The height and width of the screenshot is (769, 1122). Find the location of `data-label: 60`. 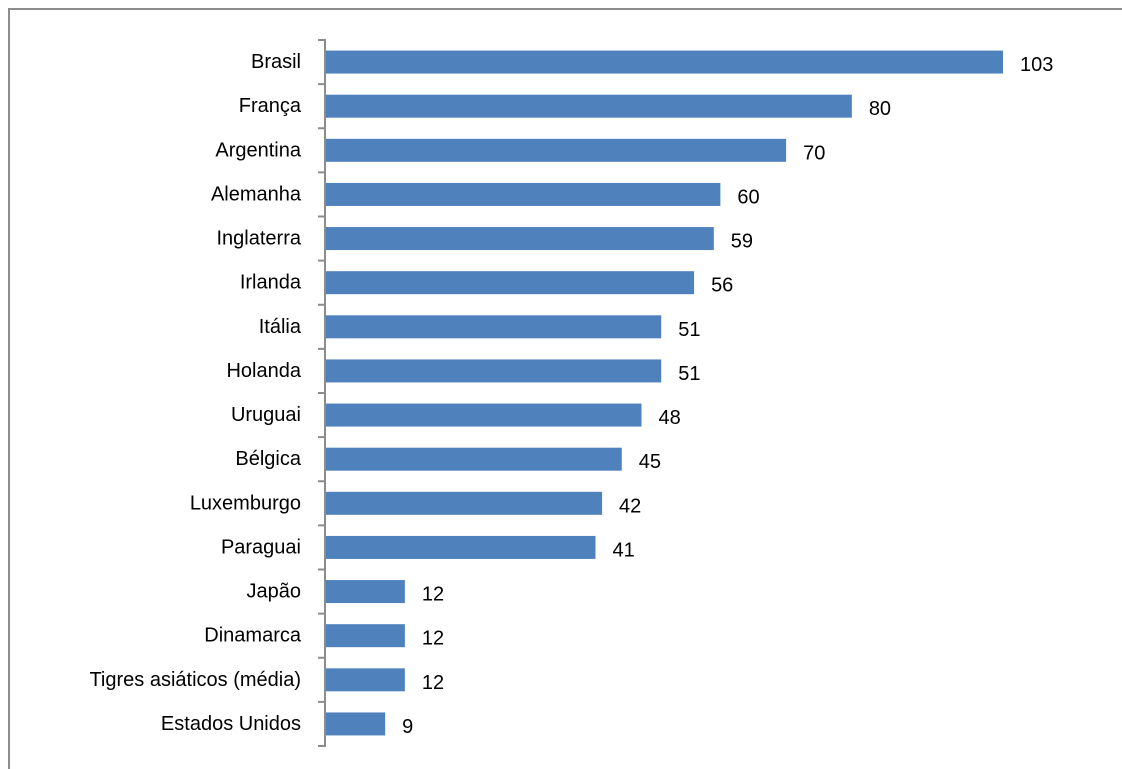

data-label: 60 is located at coordinates (748, 197).